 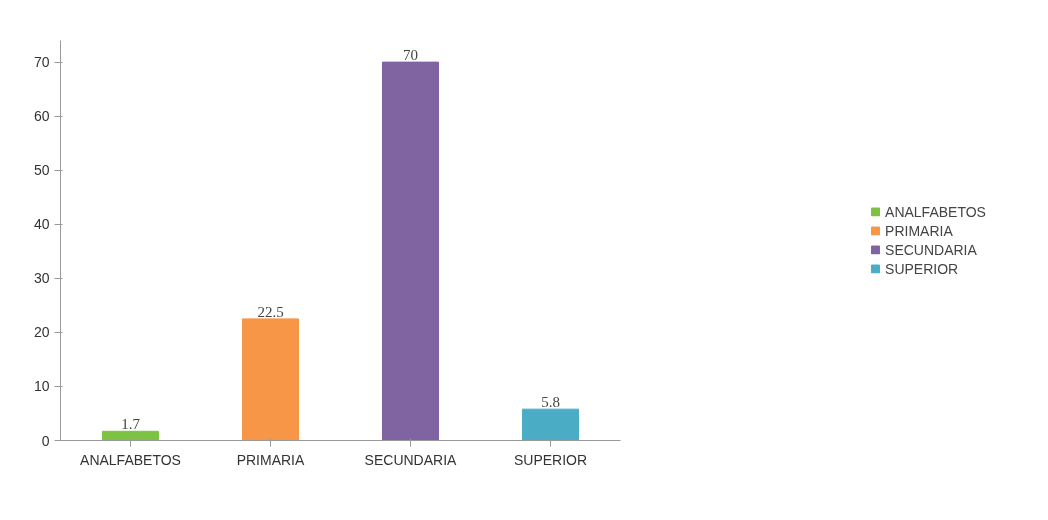 What do you see at coordinates (410, 55) in the screenshot?
I see `data-label: 70` at bounding box center [410, 55].